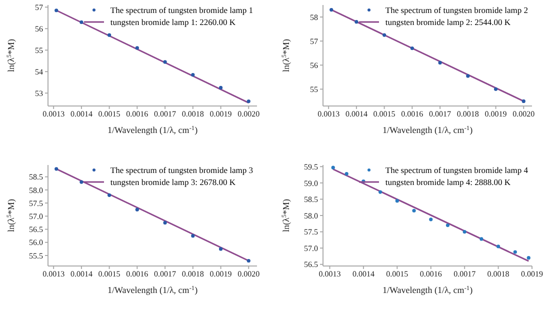 The height and width of the screenshot is (320, 550). Describe the element at coordinates (456, 170) in the screenshot. I see `legend-label: The spectrum of tungsten bromide lamp 4` at that location.